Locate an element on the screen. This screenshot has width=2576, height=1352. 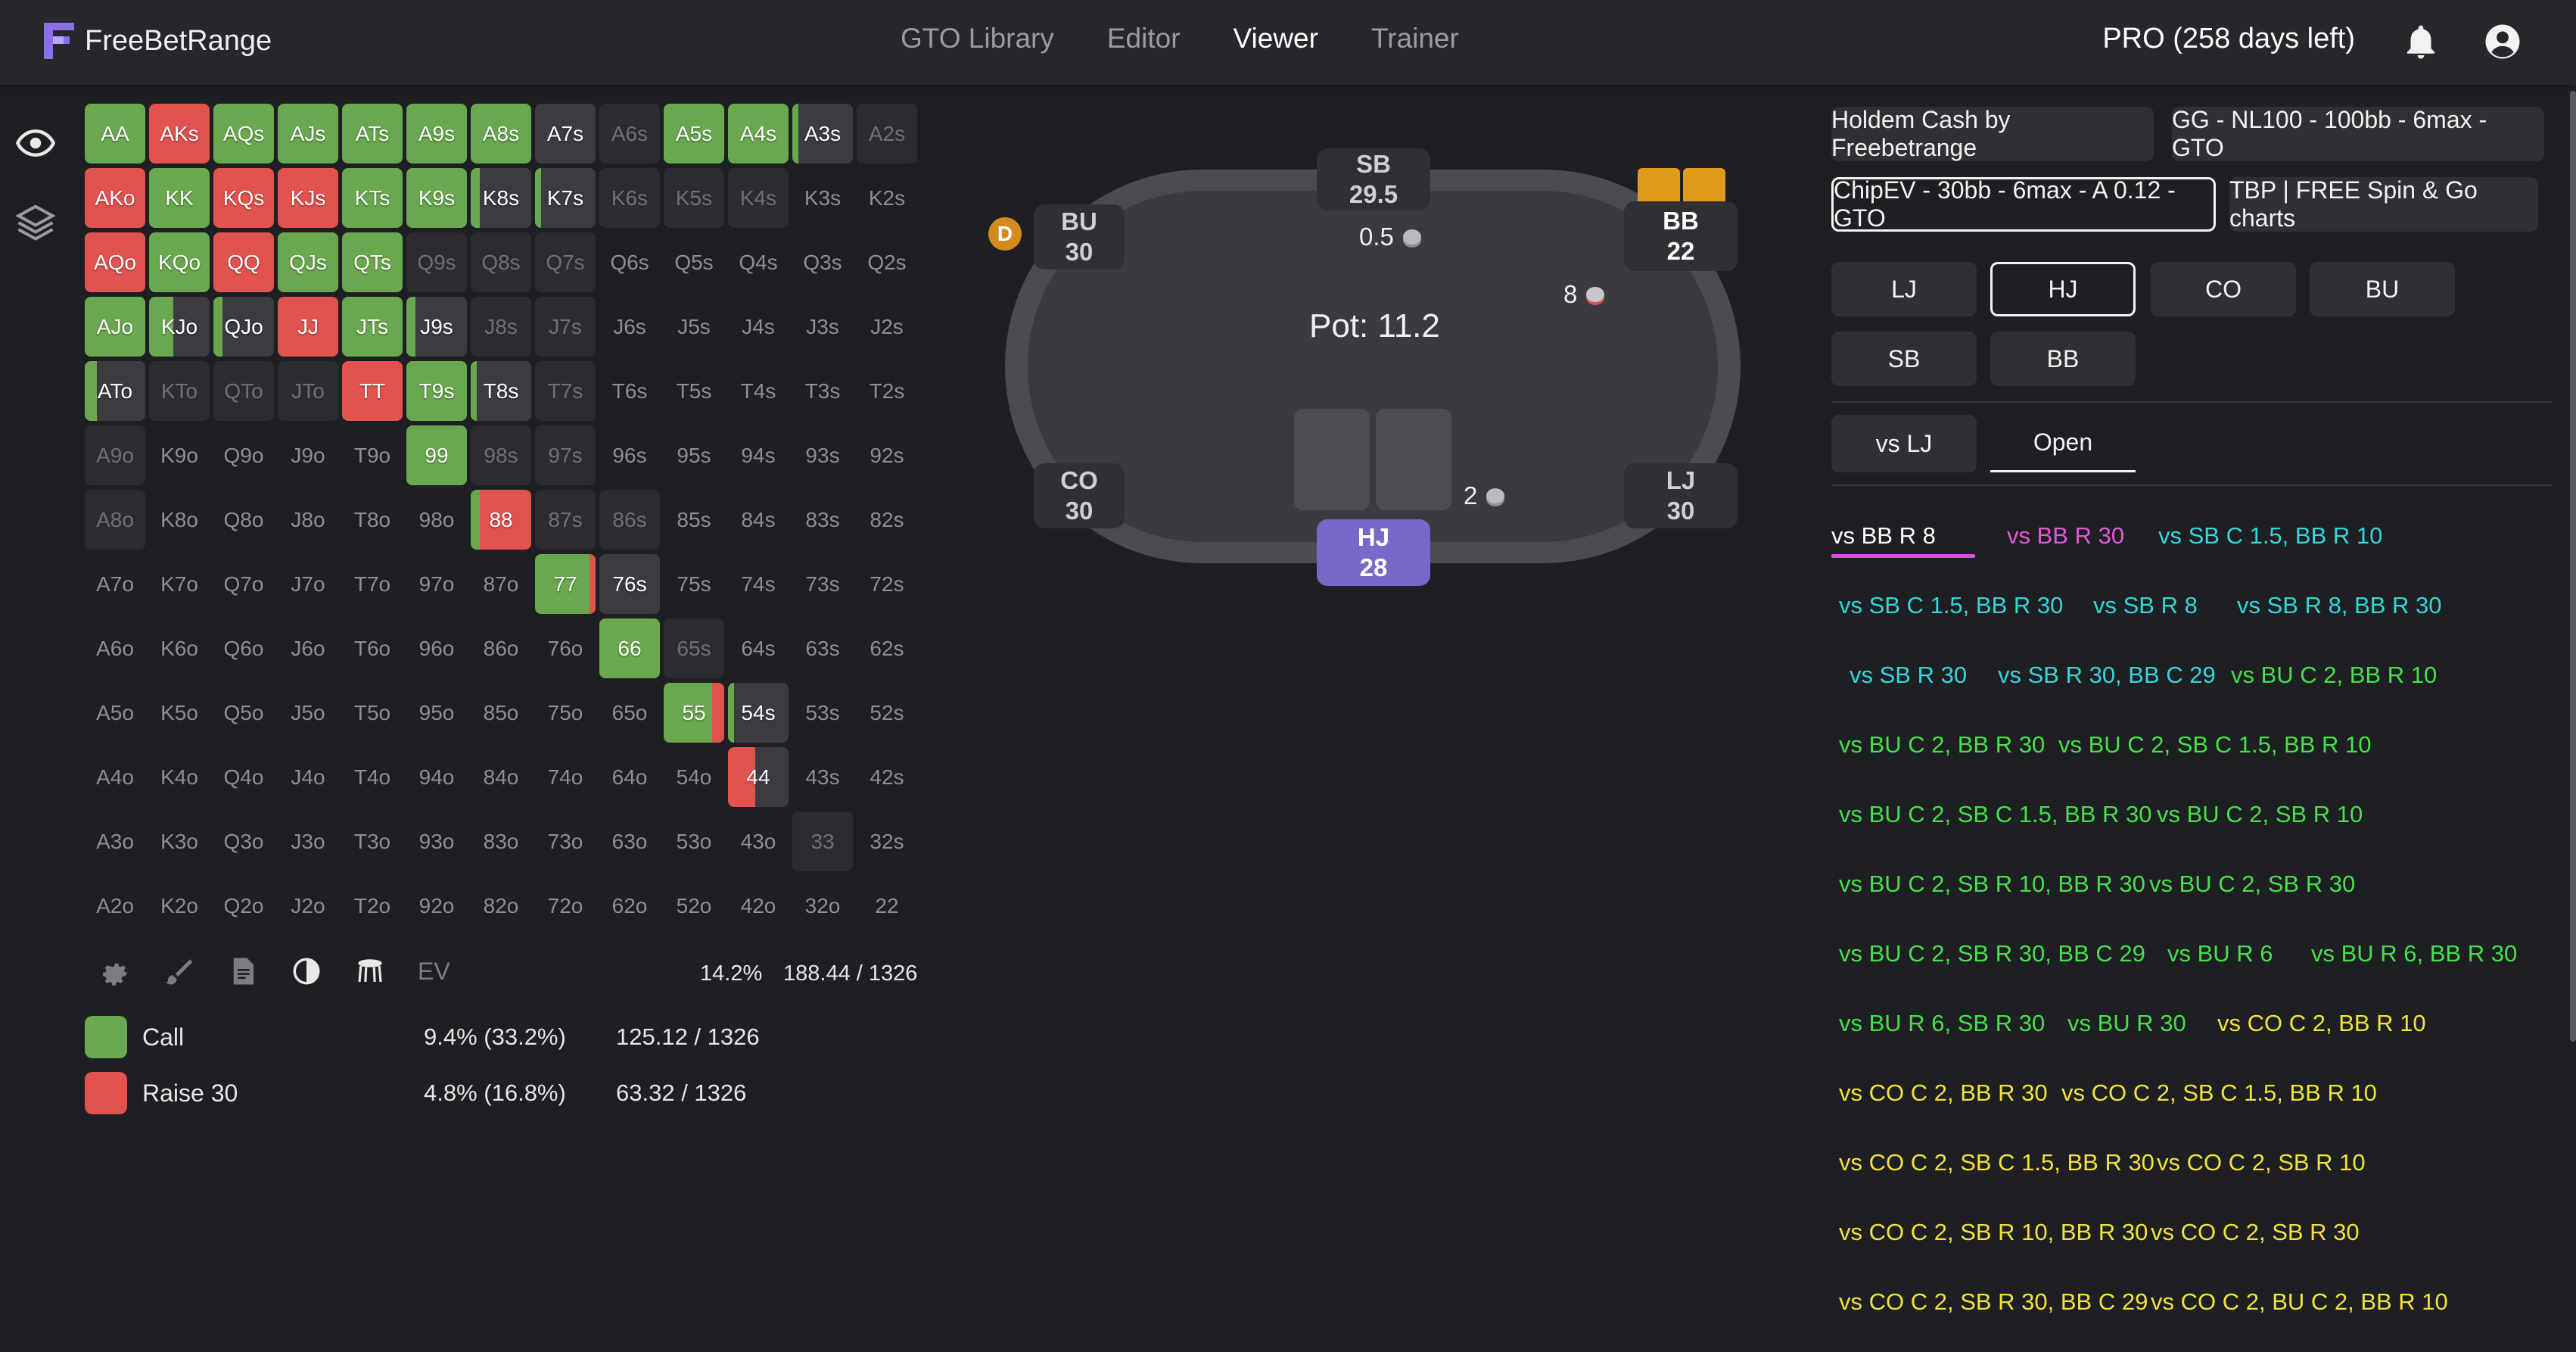
seat-co: CO 30 is located at coordinates (1079, 495).